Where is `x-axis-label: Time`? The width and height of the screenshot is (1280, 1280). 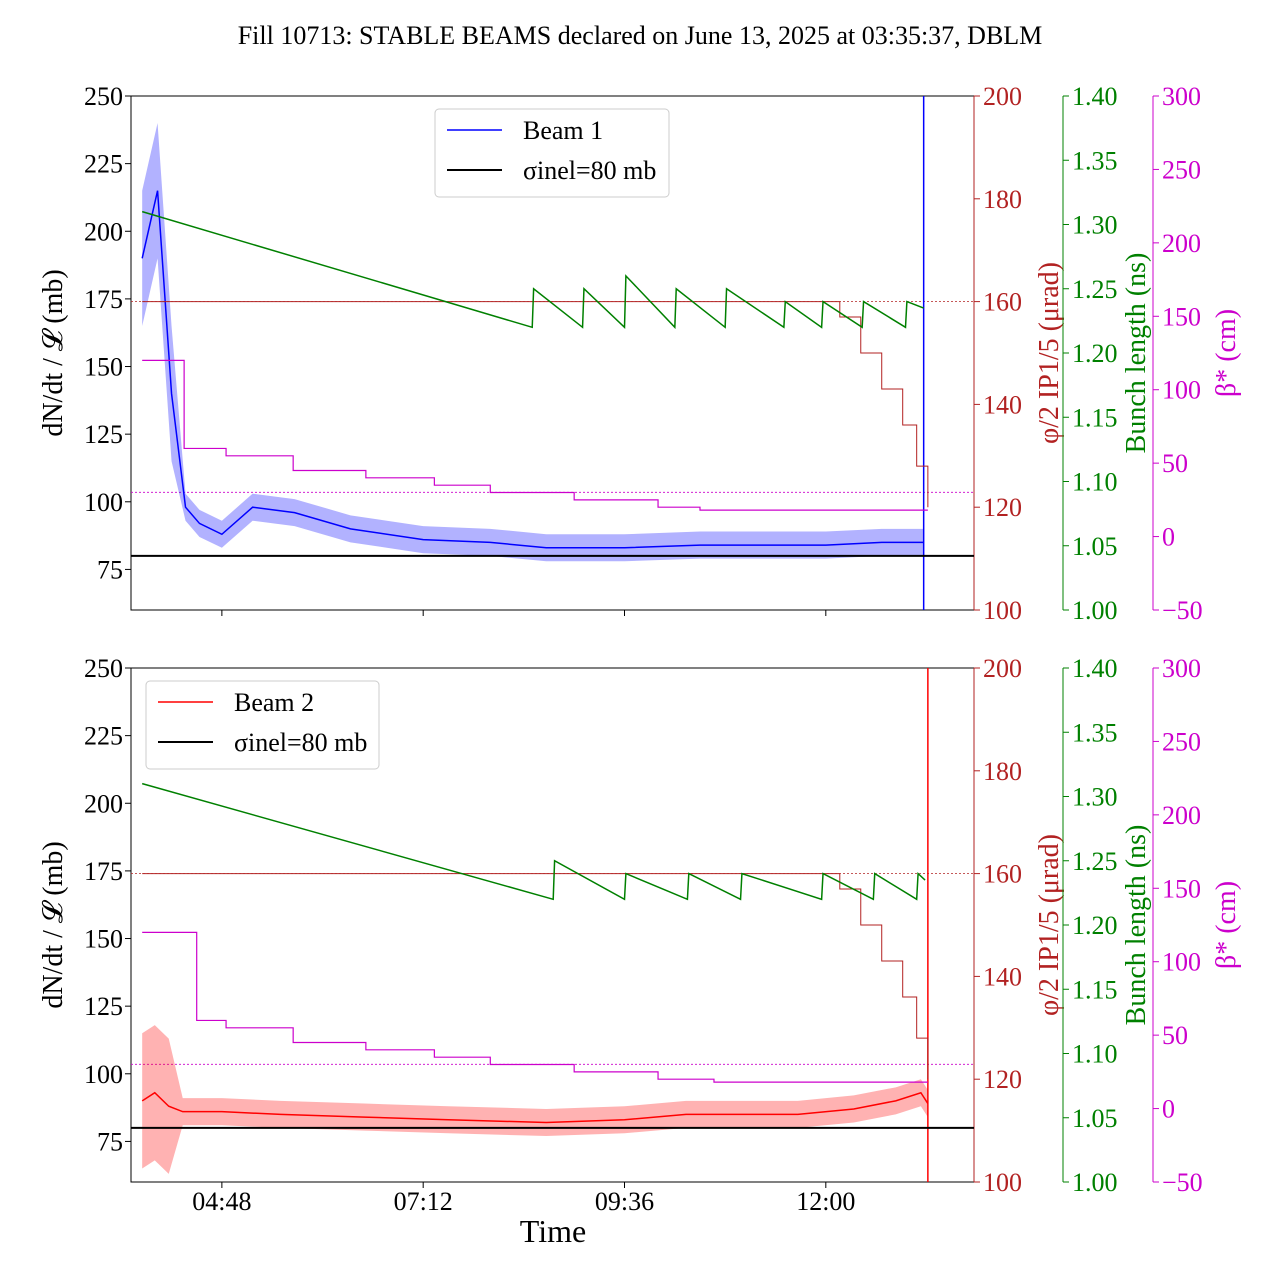 x-axis-label: Time is located at coordinates (553, 1231).